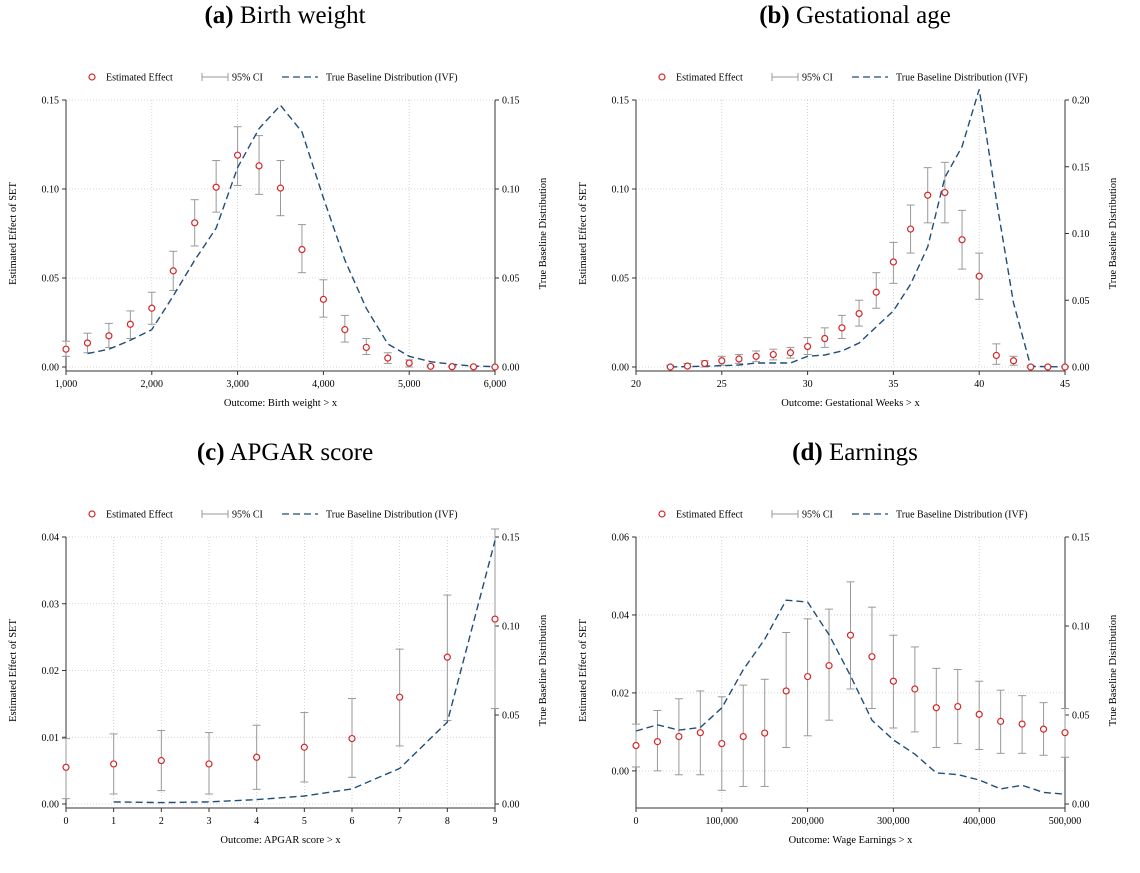 The image size is (1140, 873). I want to click on x-tick-label: 5,000, so click(409, 384).